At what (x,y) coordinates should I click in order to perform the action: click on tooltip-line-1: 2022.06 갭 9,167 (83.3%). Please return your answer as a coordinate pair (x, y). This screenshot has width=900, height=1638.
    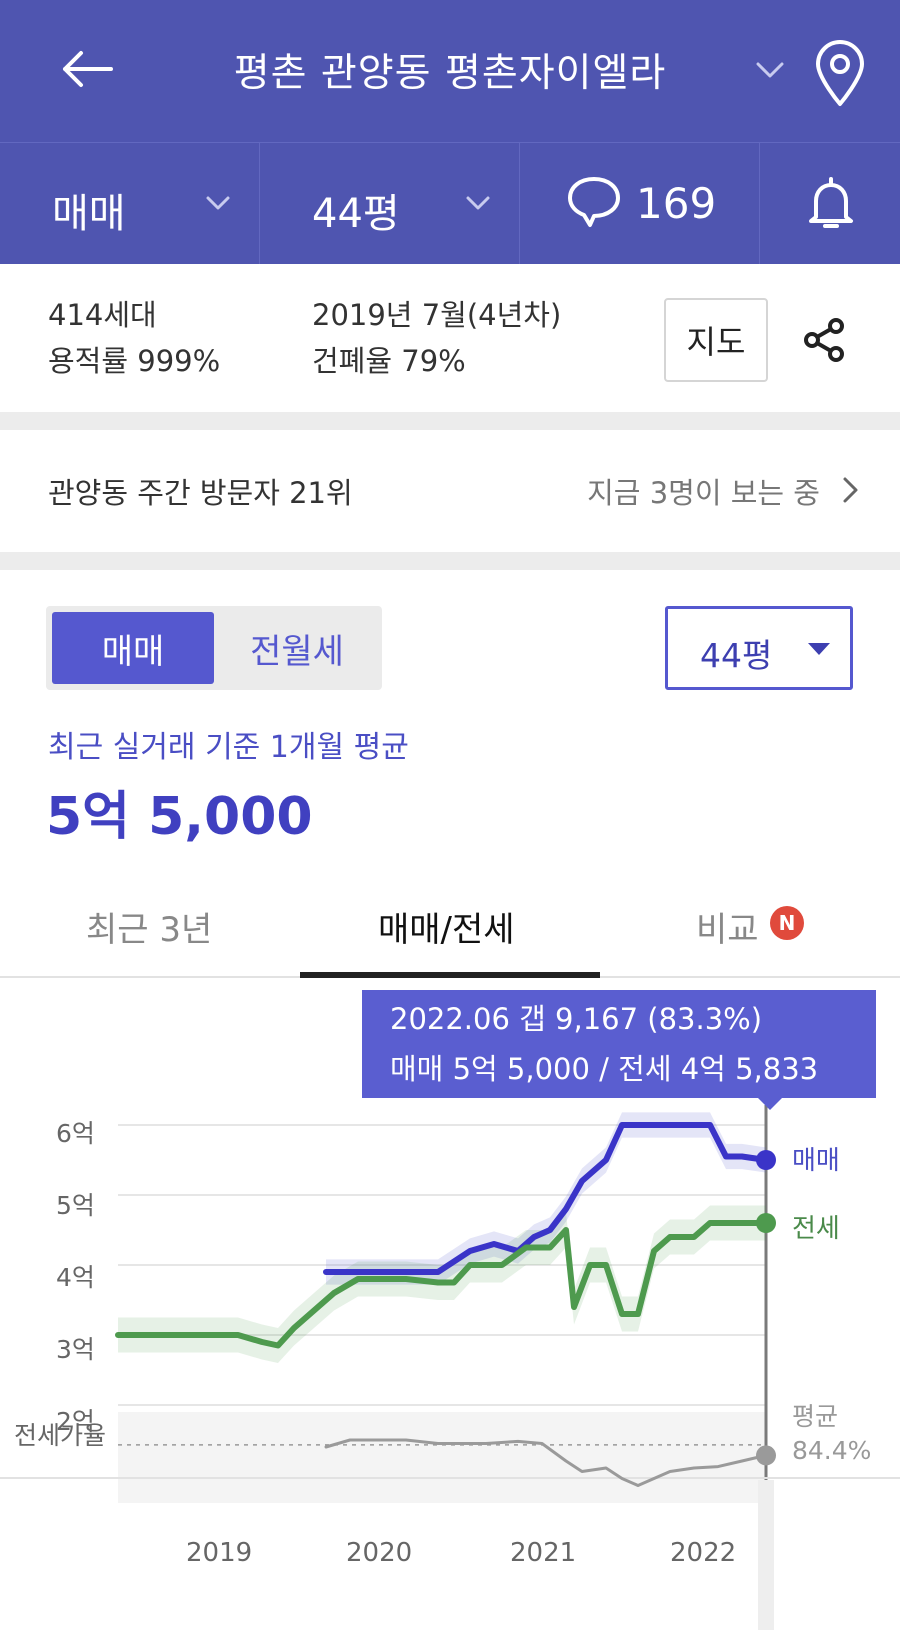
    Looking at the image, I should click on (576, 1019).